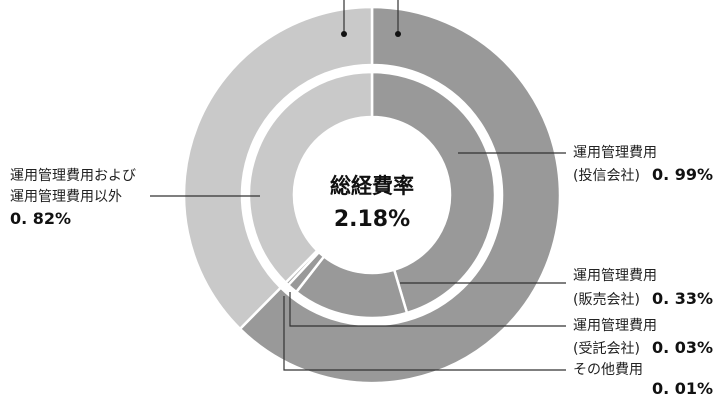 The height and width of the screenshot is (397, 720). What do you see at coordinates (73, 176) in the screenshot?
I see `label-combined-line1: 運用管理費用および` at bounding box center [73, 176].